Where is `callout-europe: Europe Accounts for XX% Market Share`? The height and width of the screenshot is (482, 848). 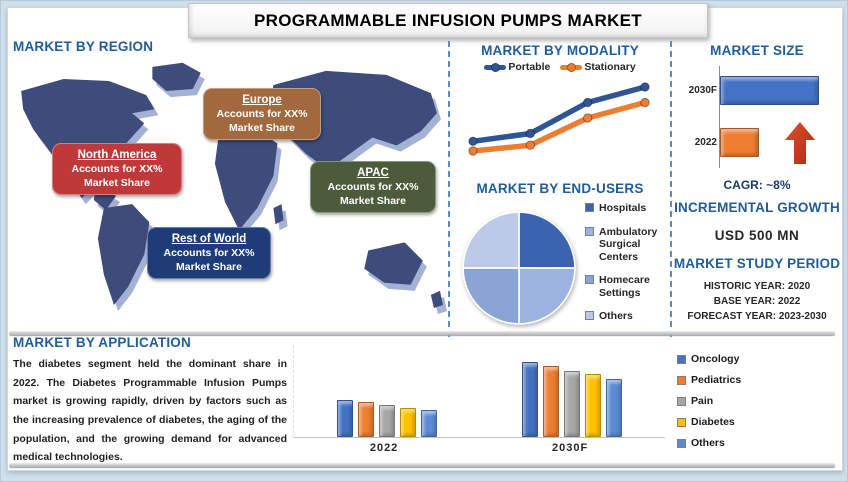 callout-europe: Europe Accounts for XX% Market Share is located at coordinates (262, 114).